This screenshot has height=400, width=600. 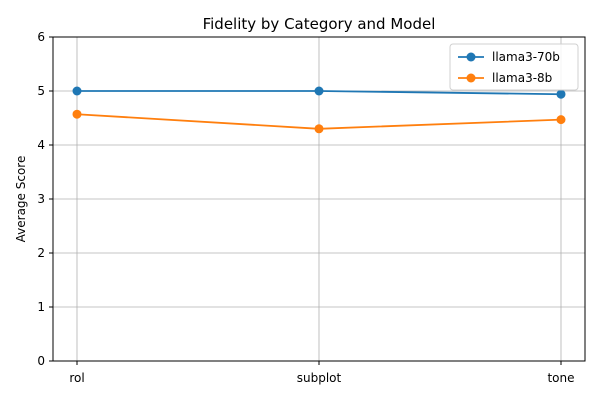 I want to click on y-axis: 0 1 2 3 4 5 6, so click(x=45, y=199).